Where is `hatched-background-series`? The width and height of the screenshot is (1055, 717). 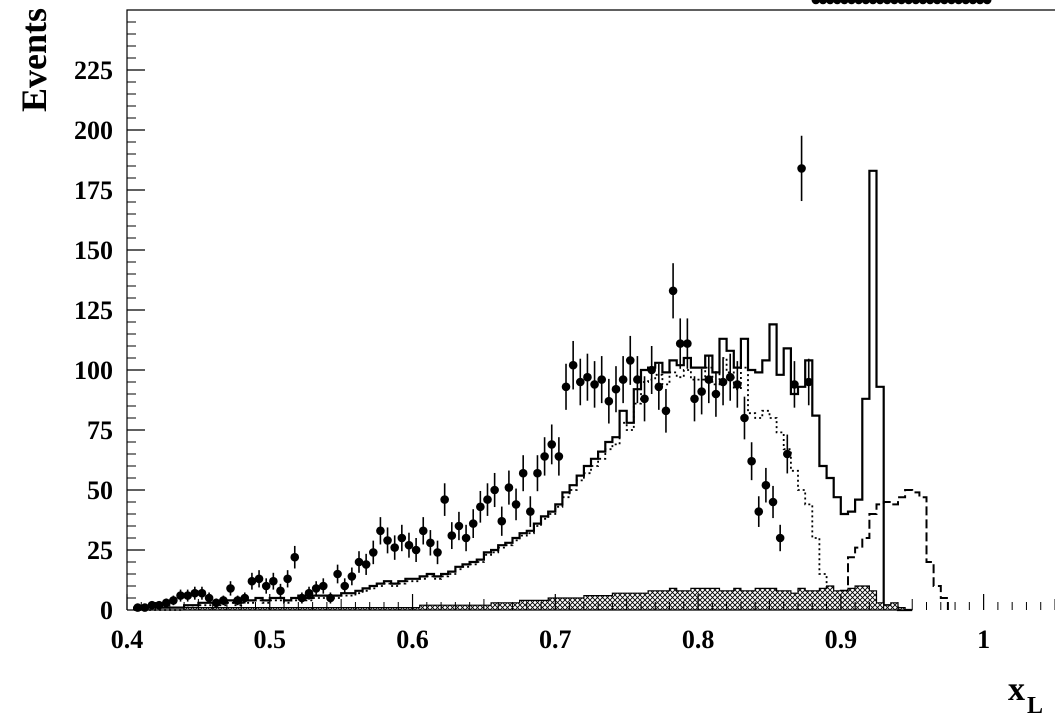 hatched-background-series is located at coordinates (523, 598).